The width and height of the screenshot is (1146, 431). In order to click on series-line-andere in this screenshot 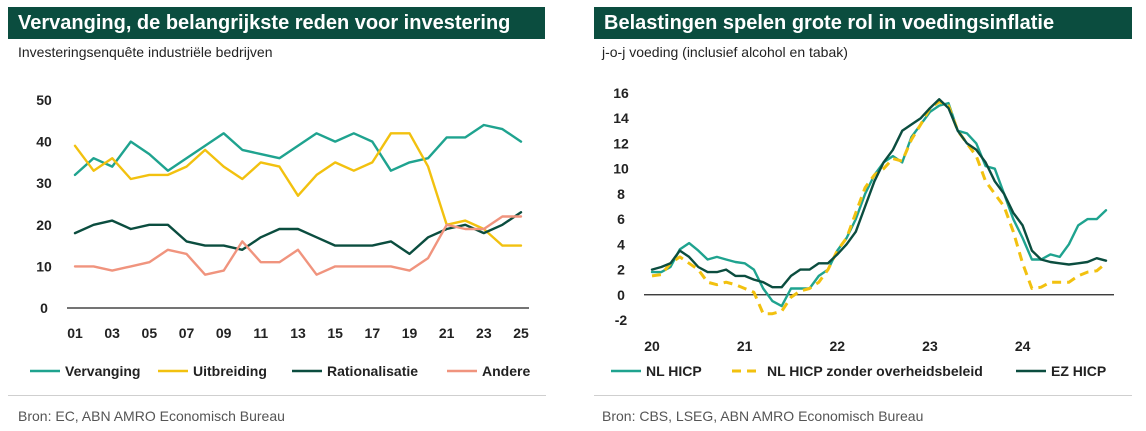, I will do `click(298, 245)`.